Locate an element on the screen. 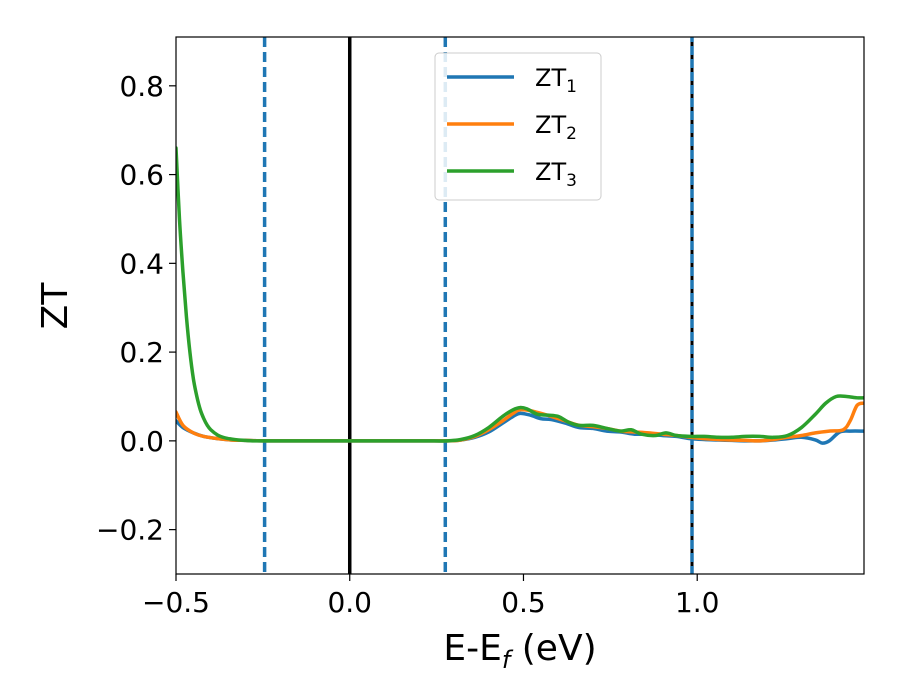 The height and width of the screenshot is (700, 900). y-axis-label: ZT is located at coordinates (55, 306).